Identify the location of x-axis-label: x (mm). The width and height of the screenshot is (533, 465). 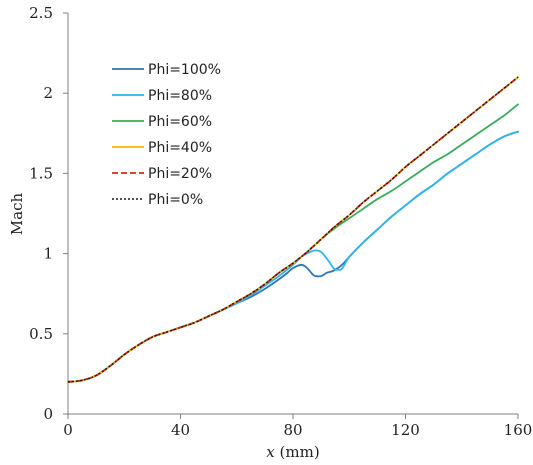
(292, 452).